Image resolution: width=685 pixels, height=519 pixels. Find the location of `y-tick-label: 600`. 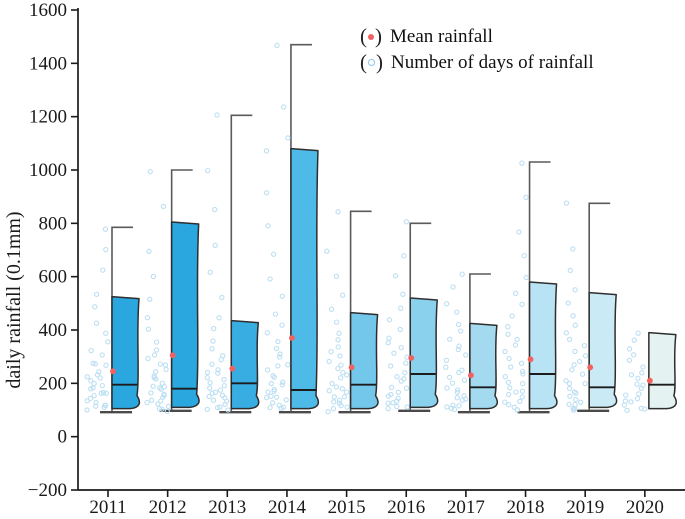

y-tick-label: 600 is located at coordinates (53, 277).